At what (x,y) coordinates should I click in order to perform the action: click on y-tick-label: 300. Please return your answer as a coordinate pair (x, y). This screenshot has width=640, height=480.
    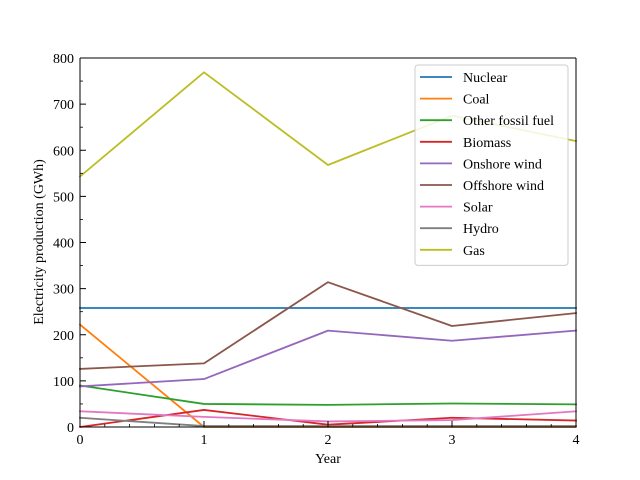
    Looking at the image, I should click on (63, 290).